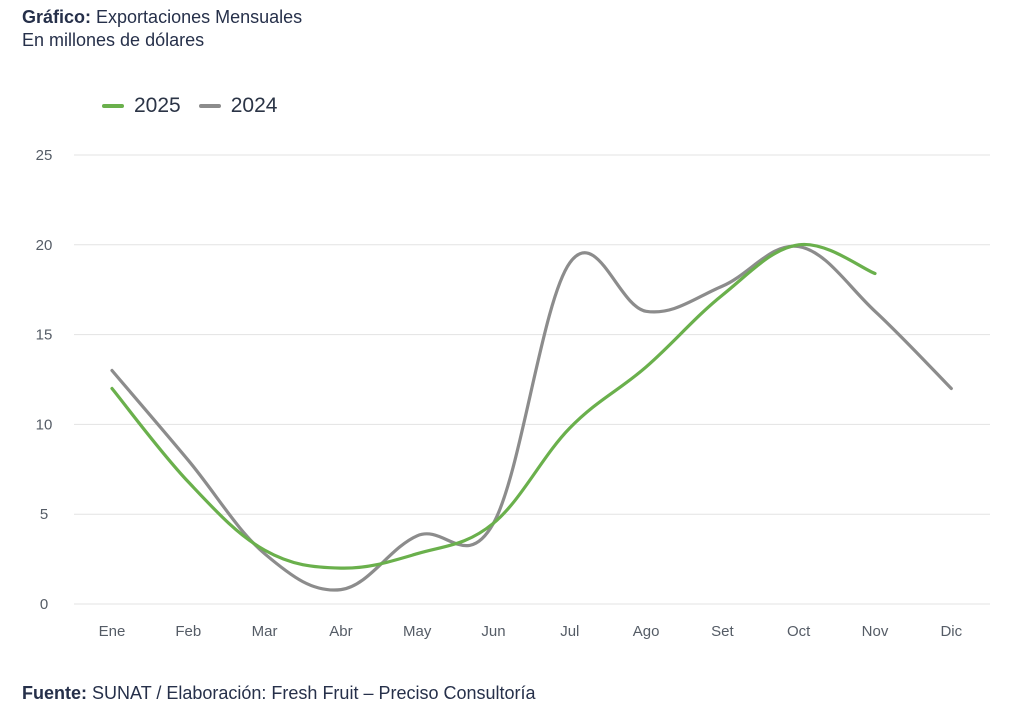 The image size is (1024, 720). What do you see at coordinates (112, 631) in the screenshot?
I see `x-tick-label: Ene` at bounding box center [112, 631].